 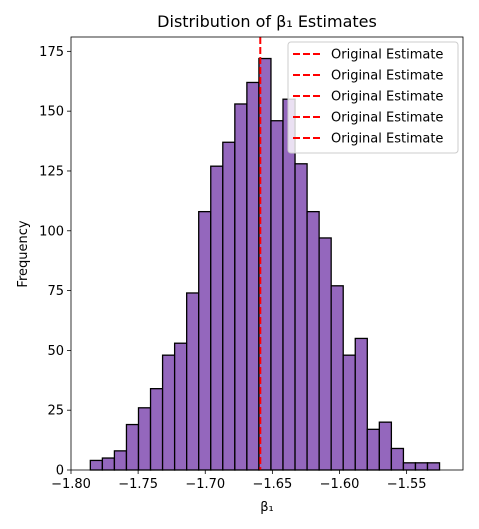 What do you see at coordinates (272, 484) in the screenshot?
I see `x-tick-label: −1.65` at bounding box center [272, 484].